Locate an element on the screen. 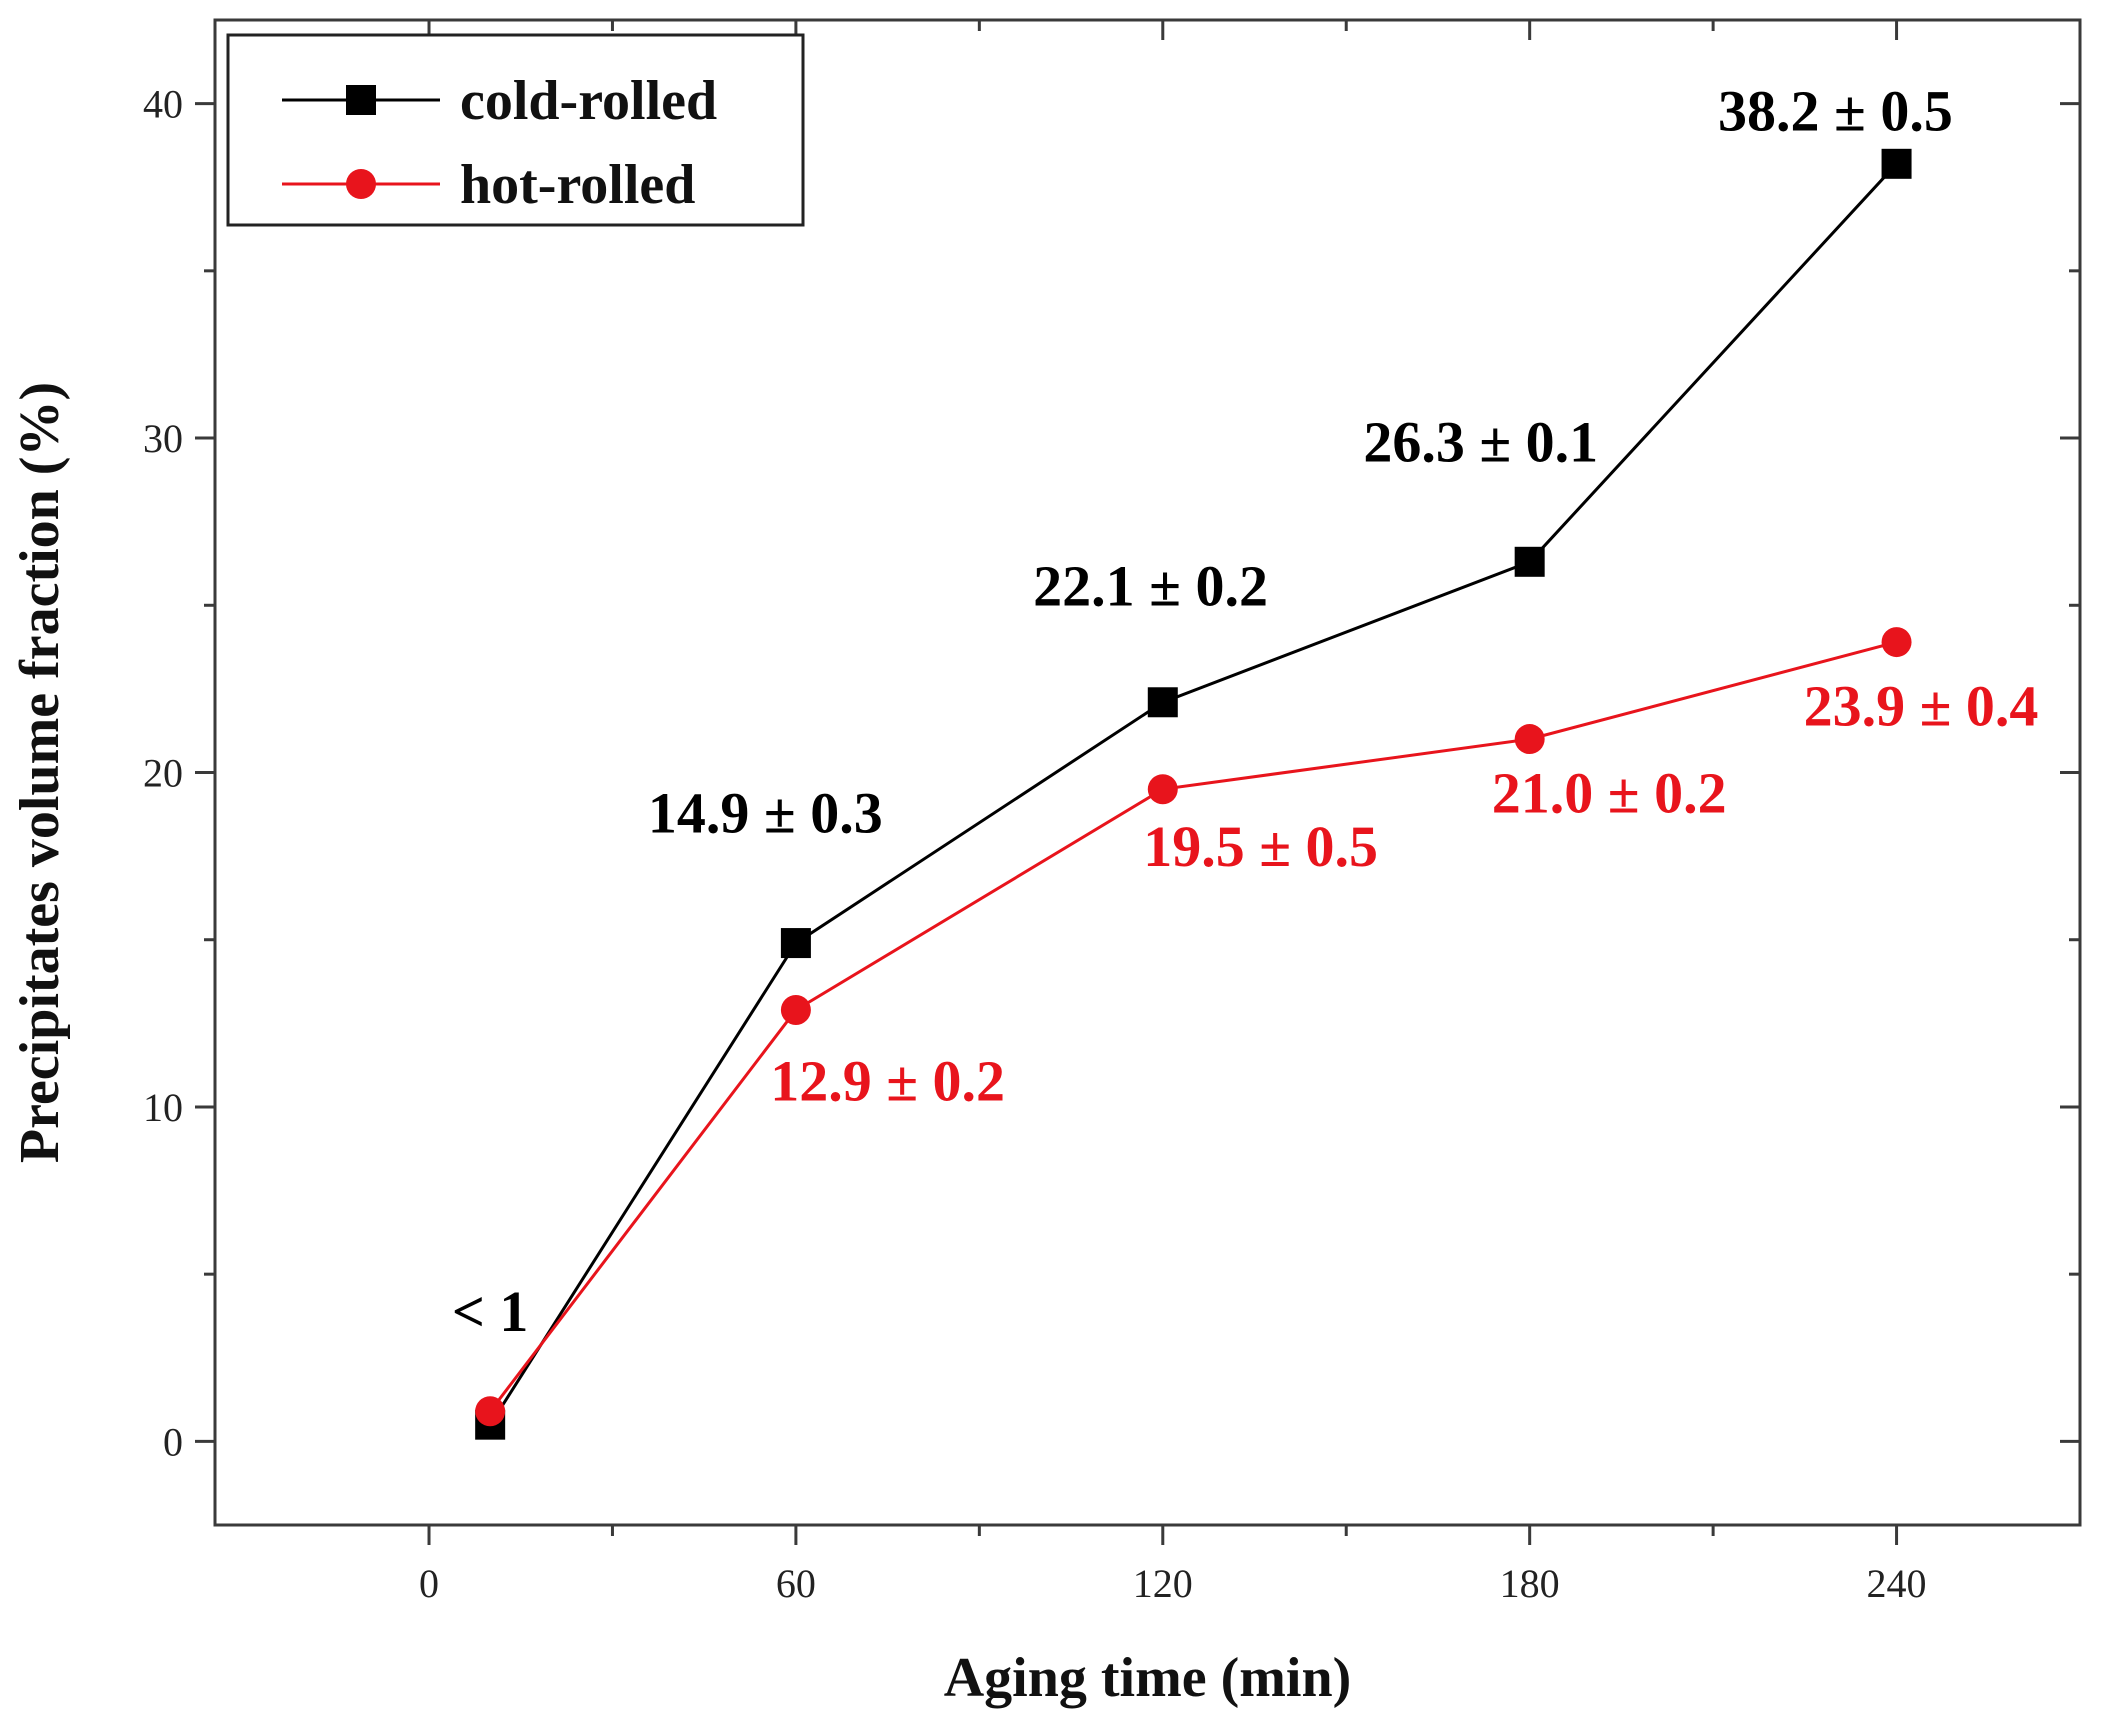 This screenshot has width=2104, height=1719. x-tick-label: 240 is located at coordinates (1897, 1583).